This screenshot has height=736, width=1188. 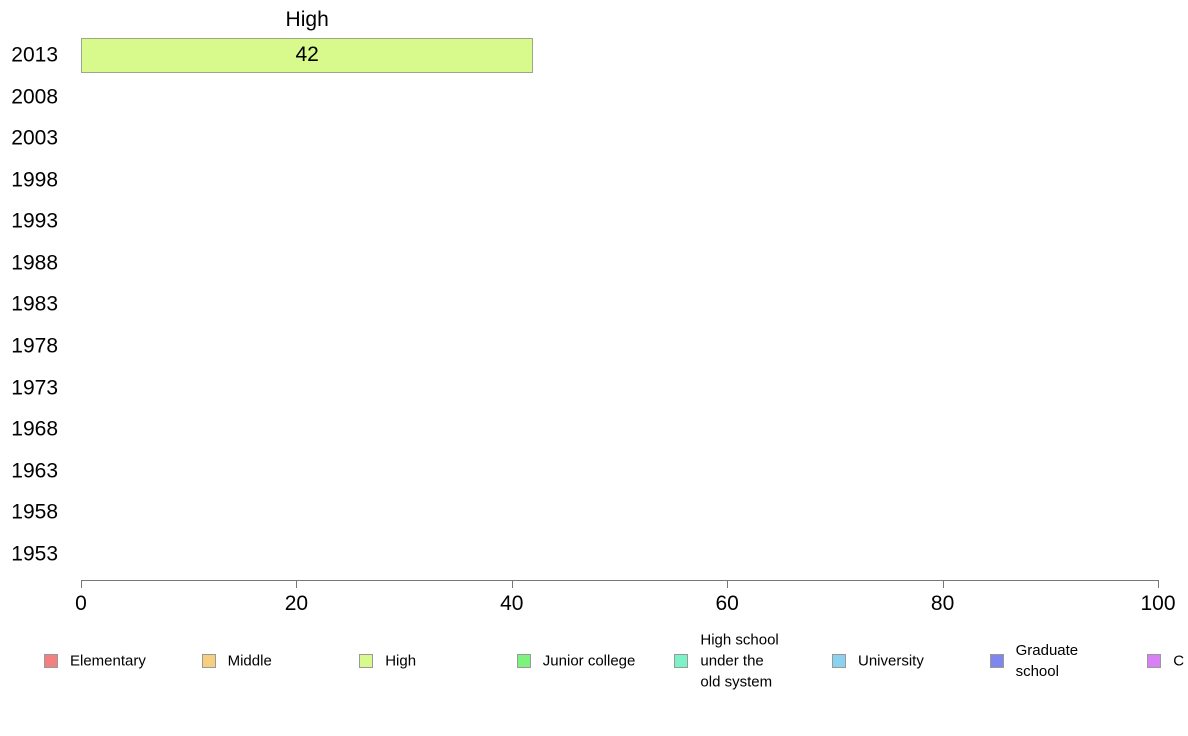 What do you see at coordinates (108, 661) in the screenshot?
I see `legend-label-1: Elementary` at bounding box center [108, 661].